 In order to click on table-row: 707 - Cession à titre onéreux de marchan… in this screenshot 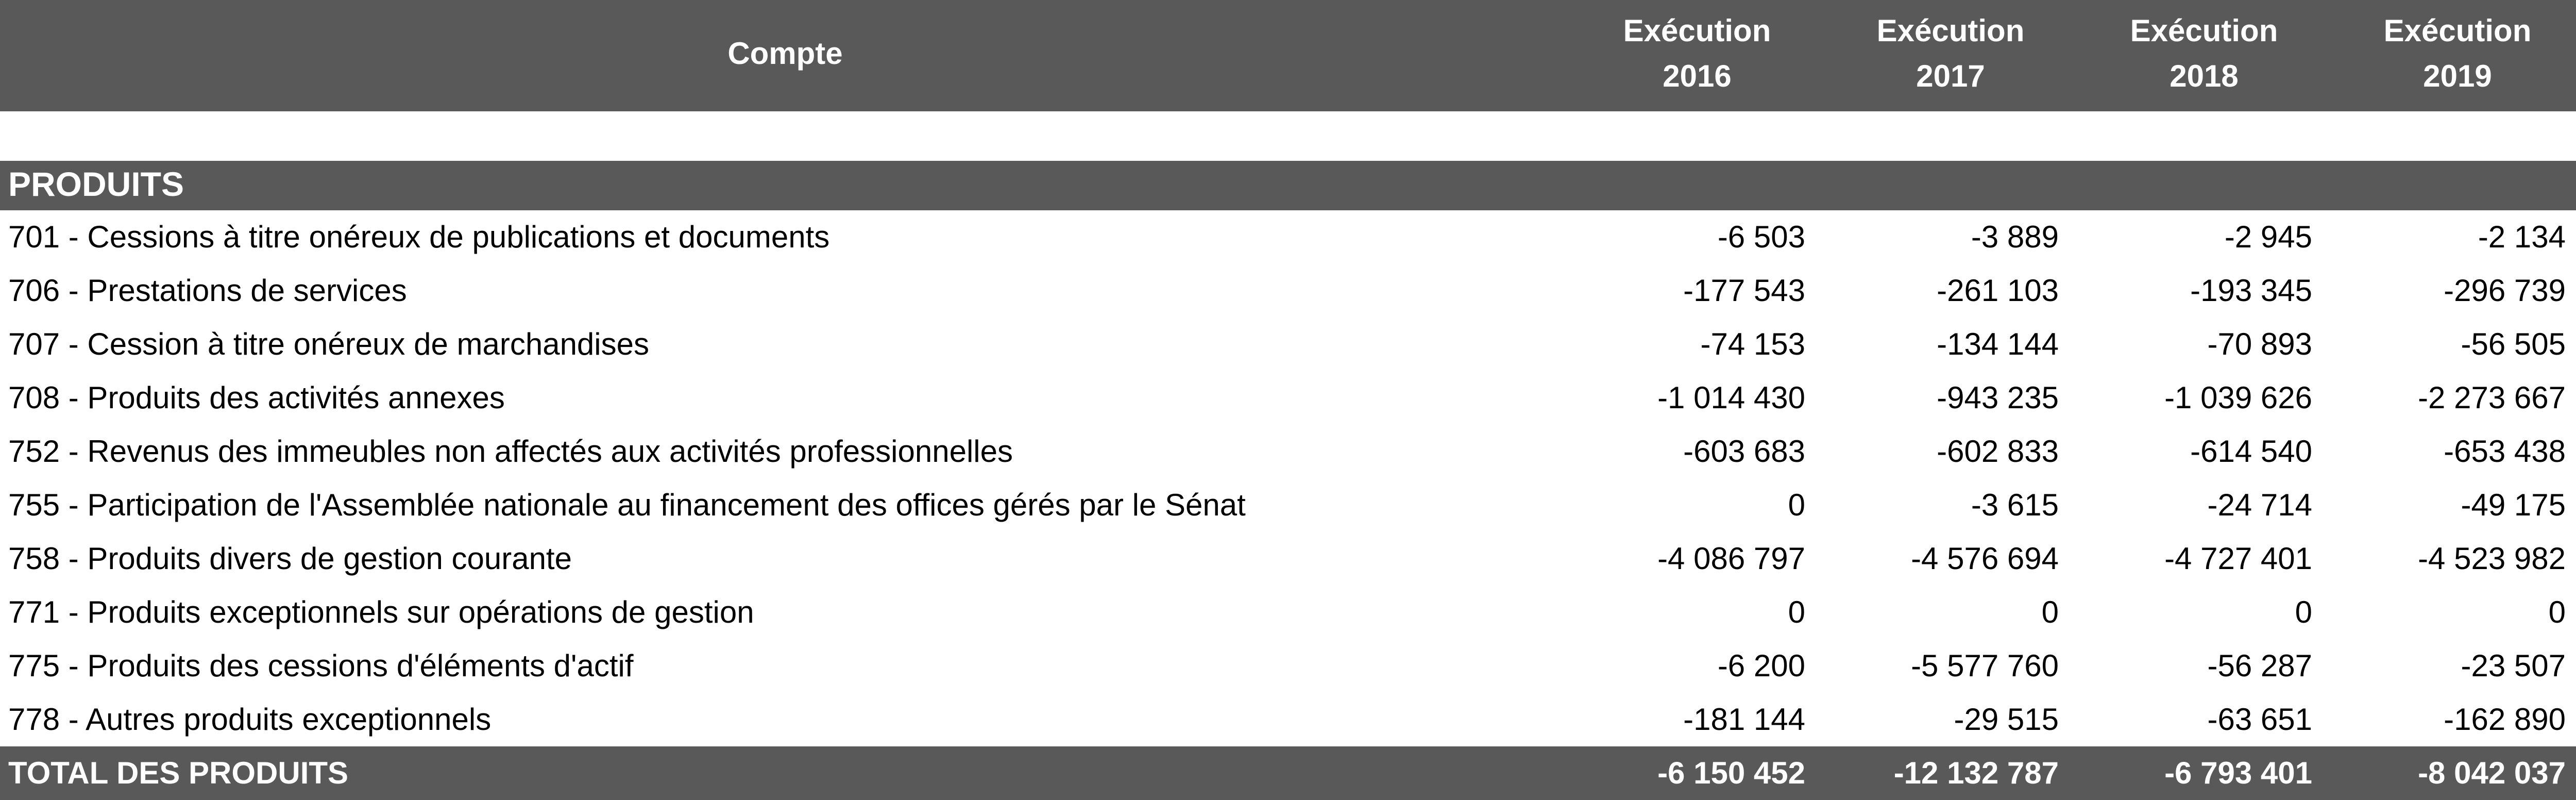, I will do `click(1288, 344)`.